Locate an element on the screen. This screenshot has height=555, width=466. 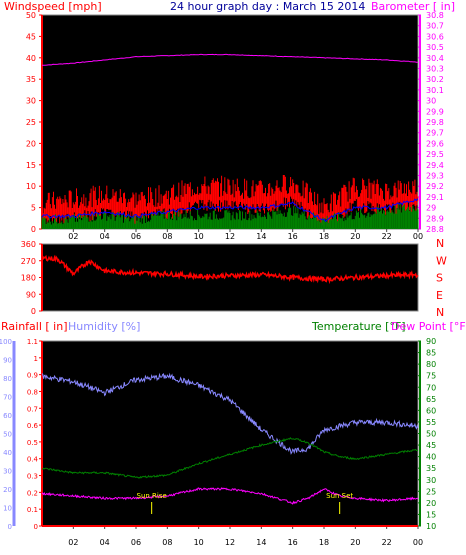
rain-axis-label: 0.7 is located at coordinates (32, 409).